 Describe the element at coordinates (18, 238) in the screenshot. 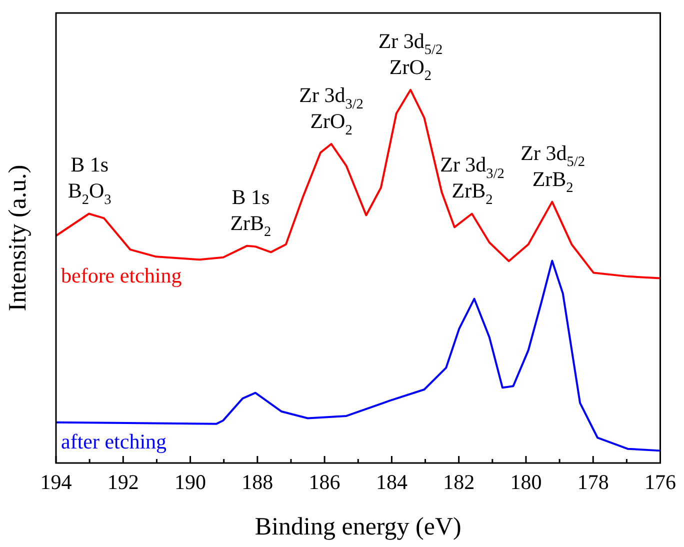

I see `y-axis-title: Intensity (a.u.)` at that location.